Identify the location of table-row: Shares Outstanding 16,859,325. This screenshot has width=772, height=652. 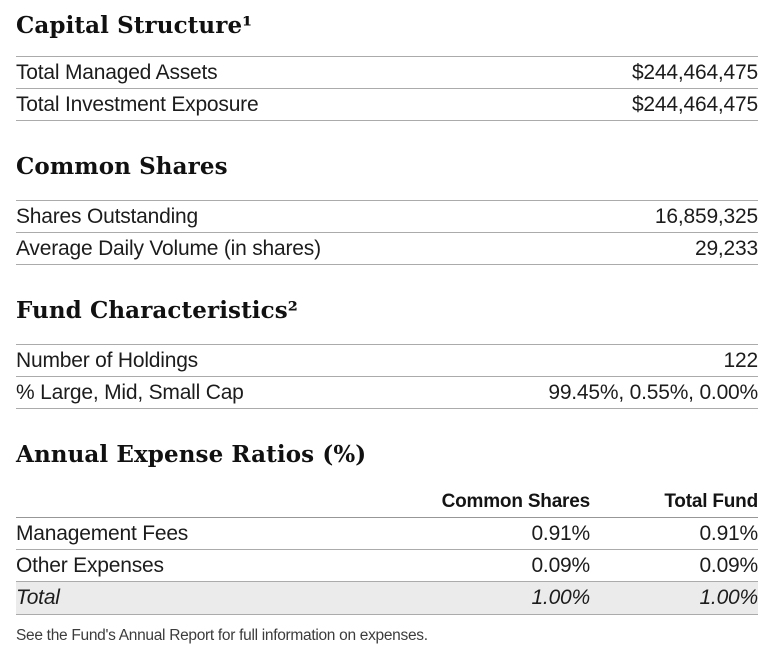
(387, 217).